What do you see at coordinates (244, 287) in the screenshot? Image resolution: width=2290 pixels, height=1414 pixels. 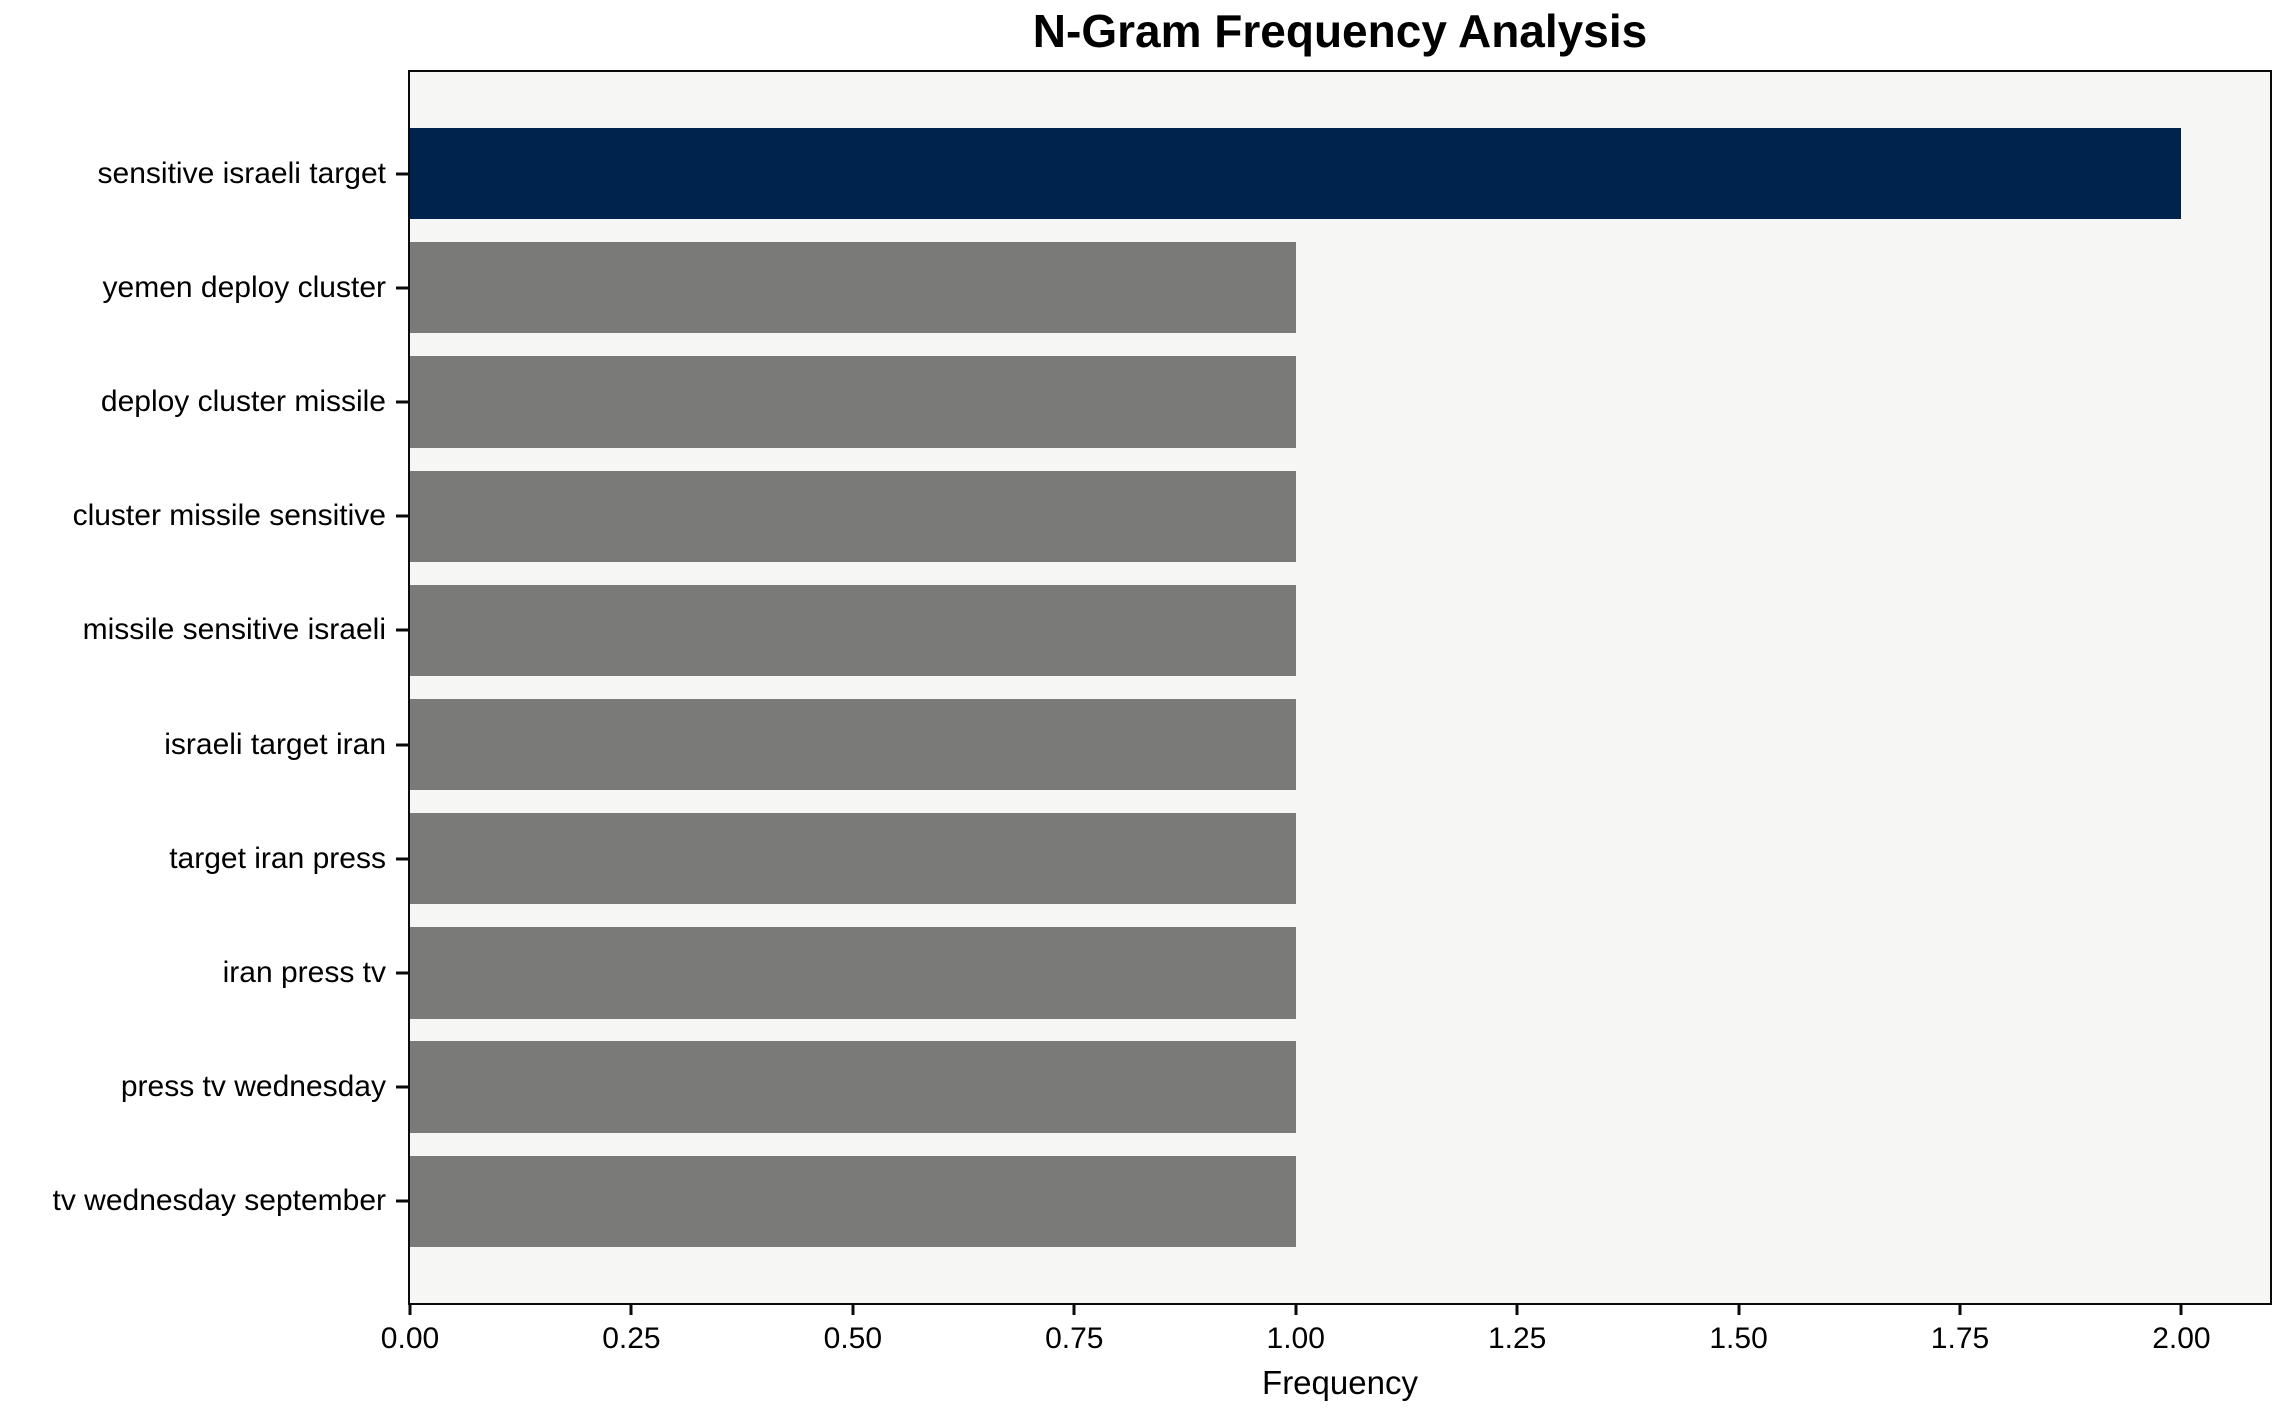 I see `y-tick-label: yemen deploy cluster` at bounding box center [244, 287].